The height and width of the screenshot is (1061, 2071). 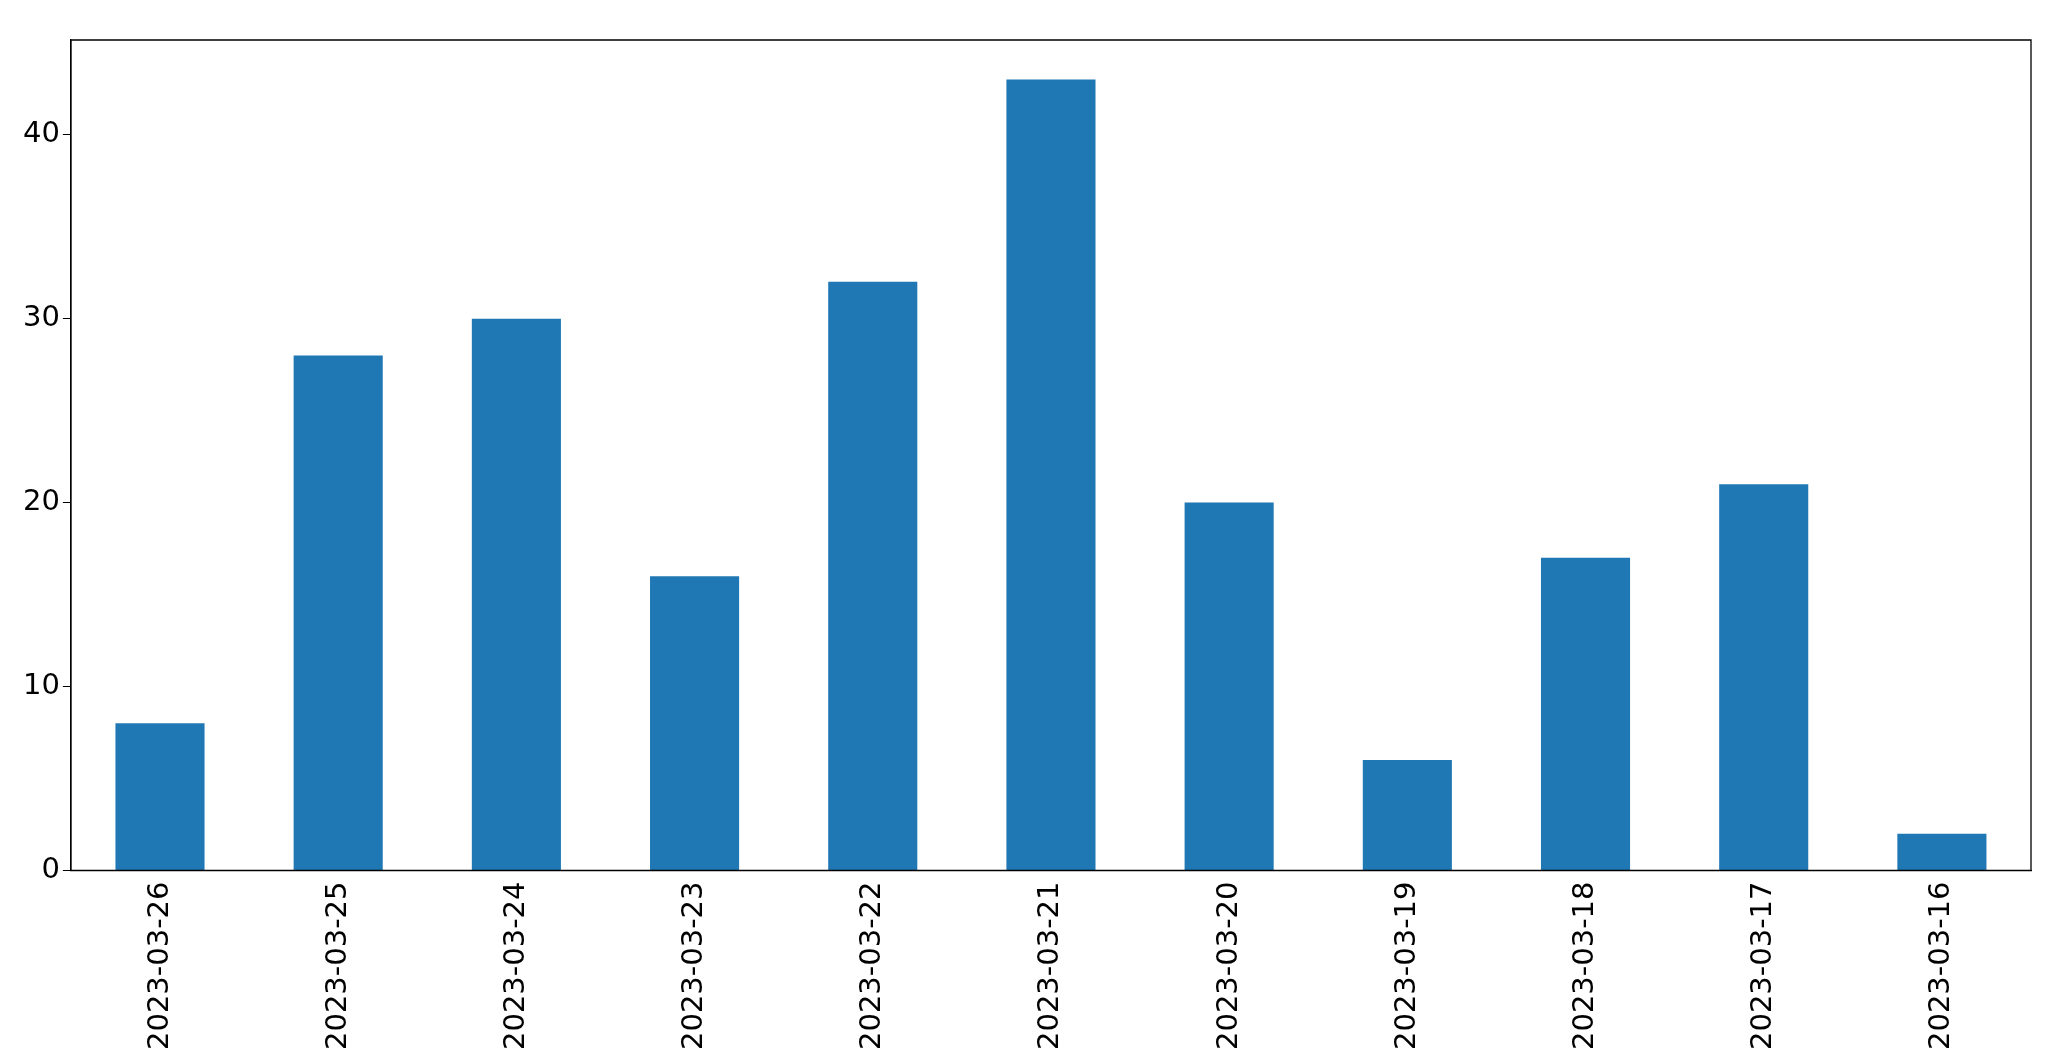 I want to click on x-tick-label: 2023-03-16, so click(x=1939, y=966).